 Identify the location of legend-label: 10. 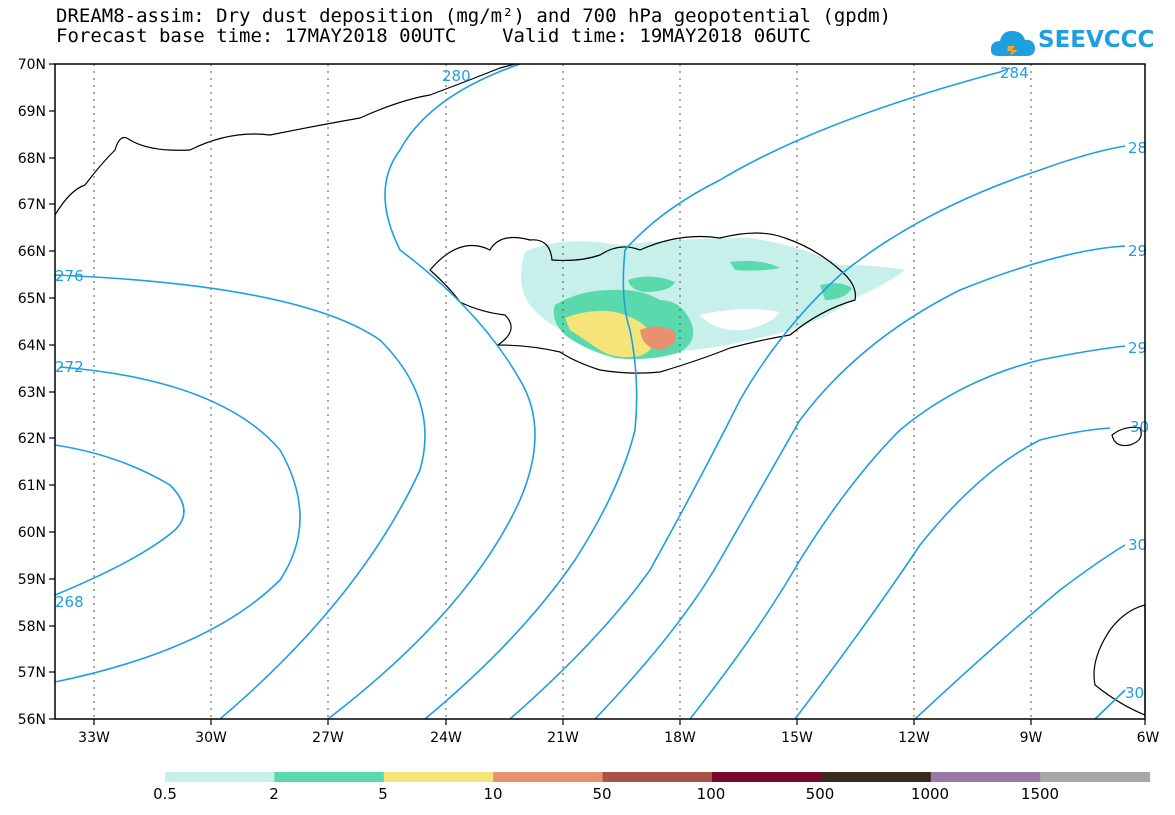
(493, 794).